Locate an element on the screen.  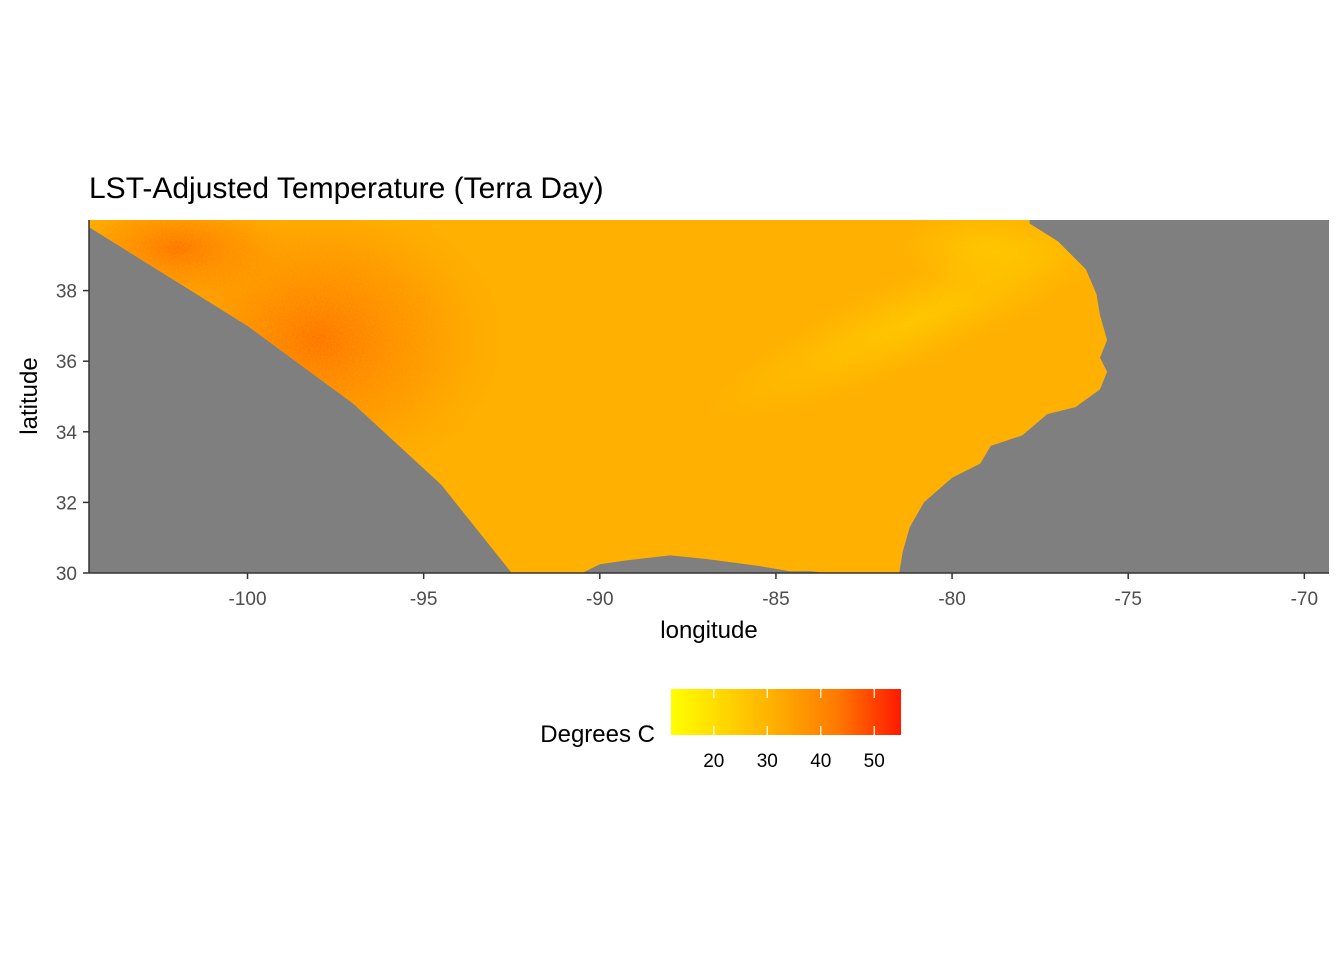
y-tick-label: 36 is located at coordinates (66, 362).